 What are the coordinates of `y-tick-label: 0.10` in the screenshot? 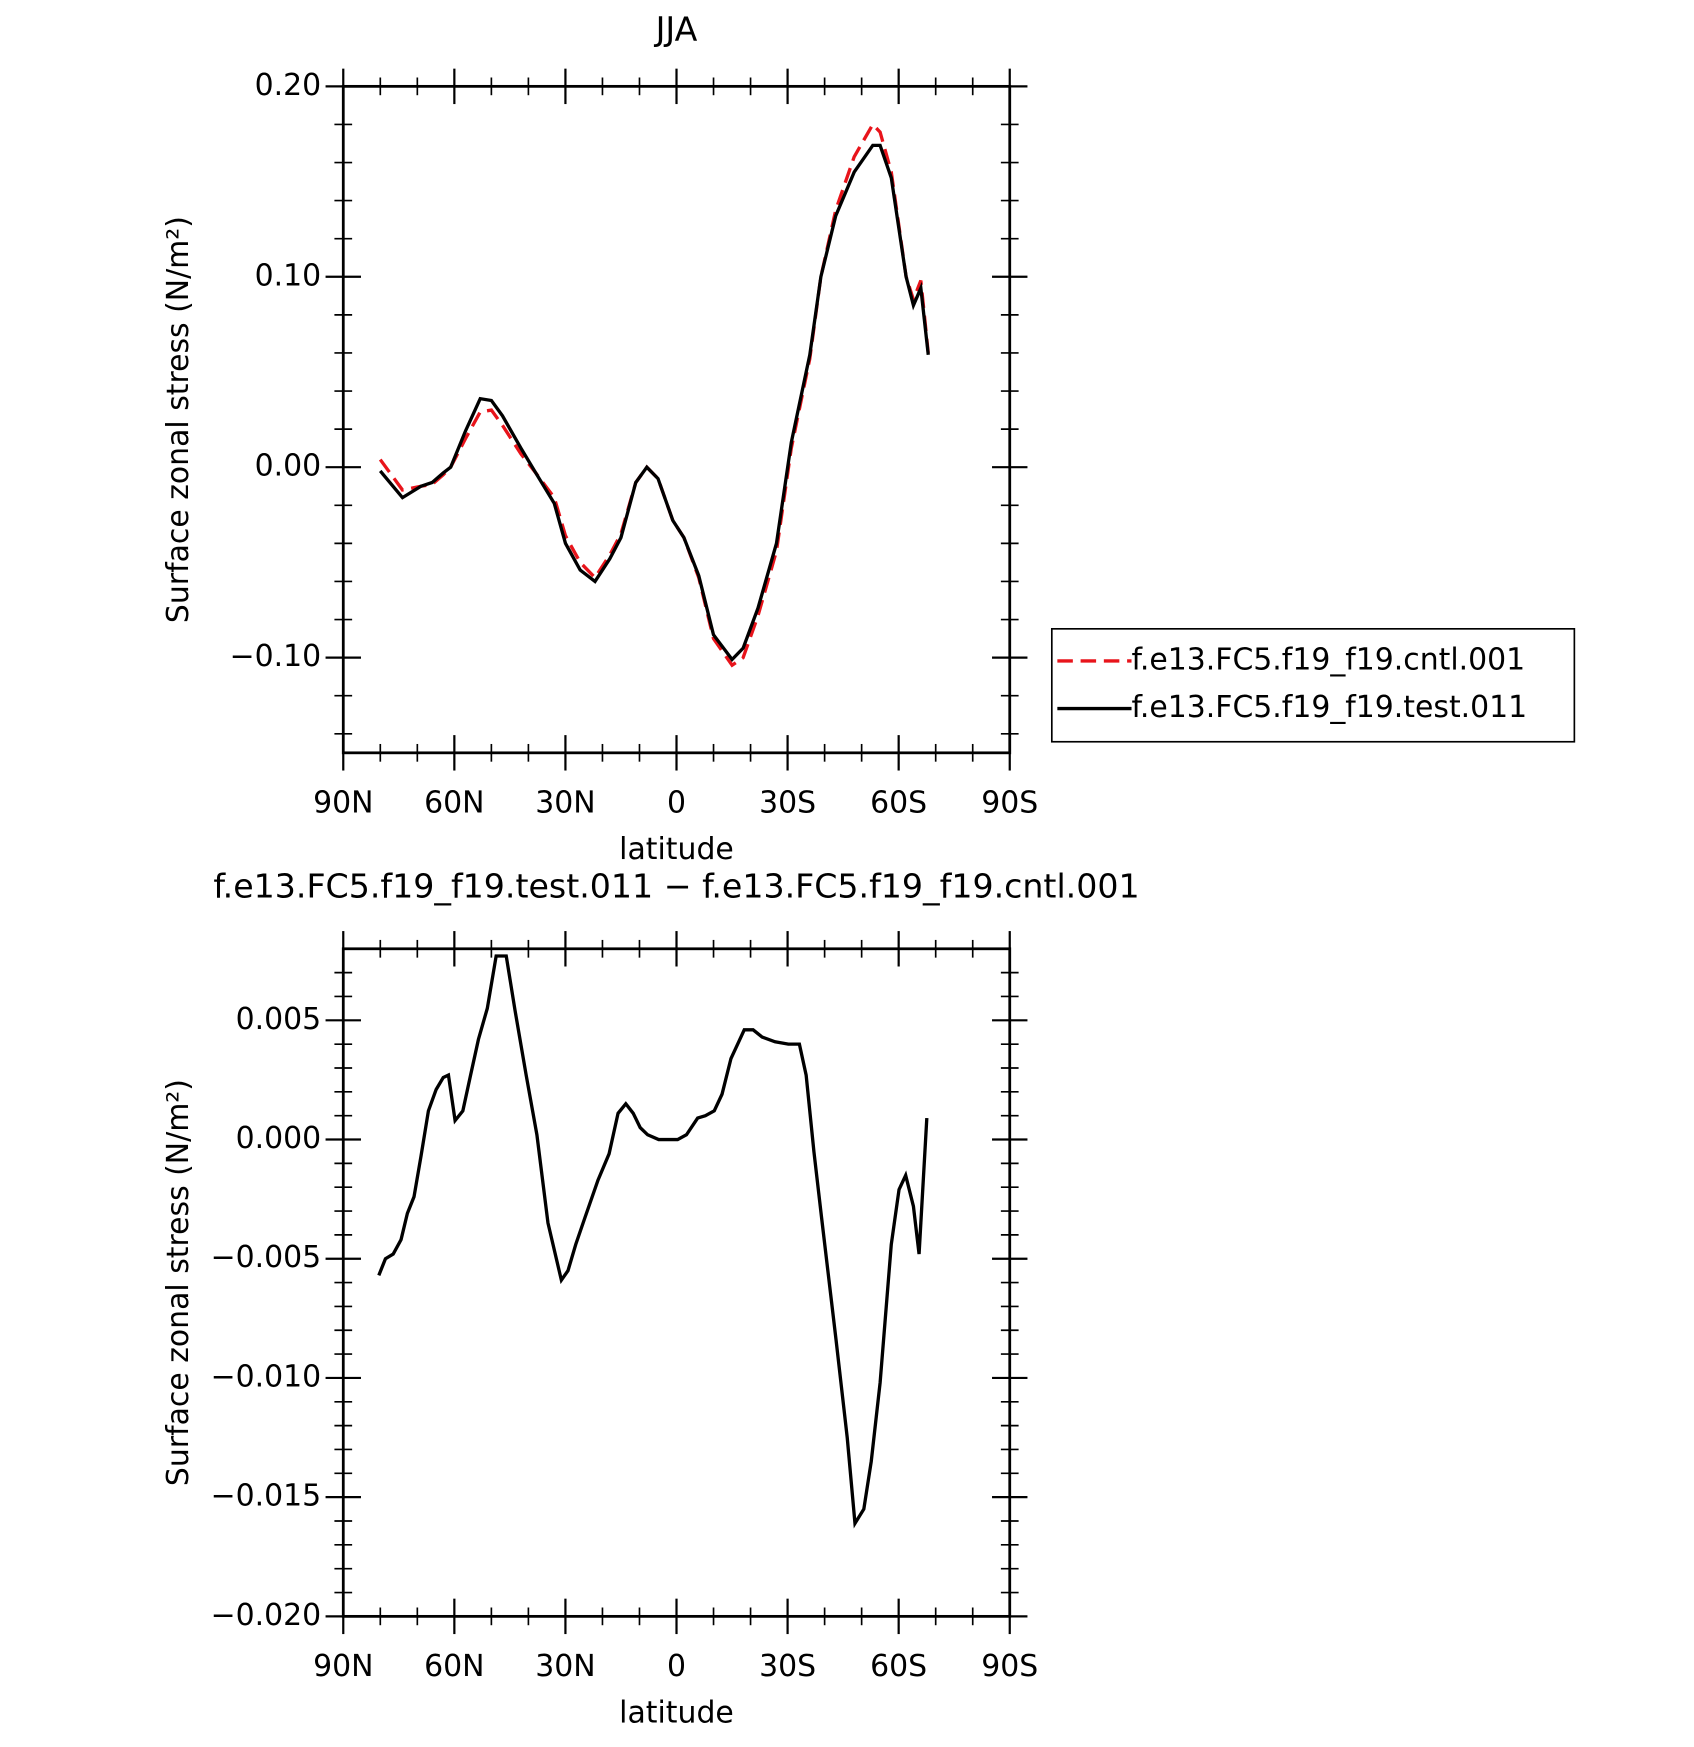 It's located at (288, 275).